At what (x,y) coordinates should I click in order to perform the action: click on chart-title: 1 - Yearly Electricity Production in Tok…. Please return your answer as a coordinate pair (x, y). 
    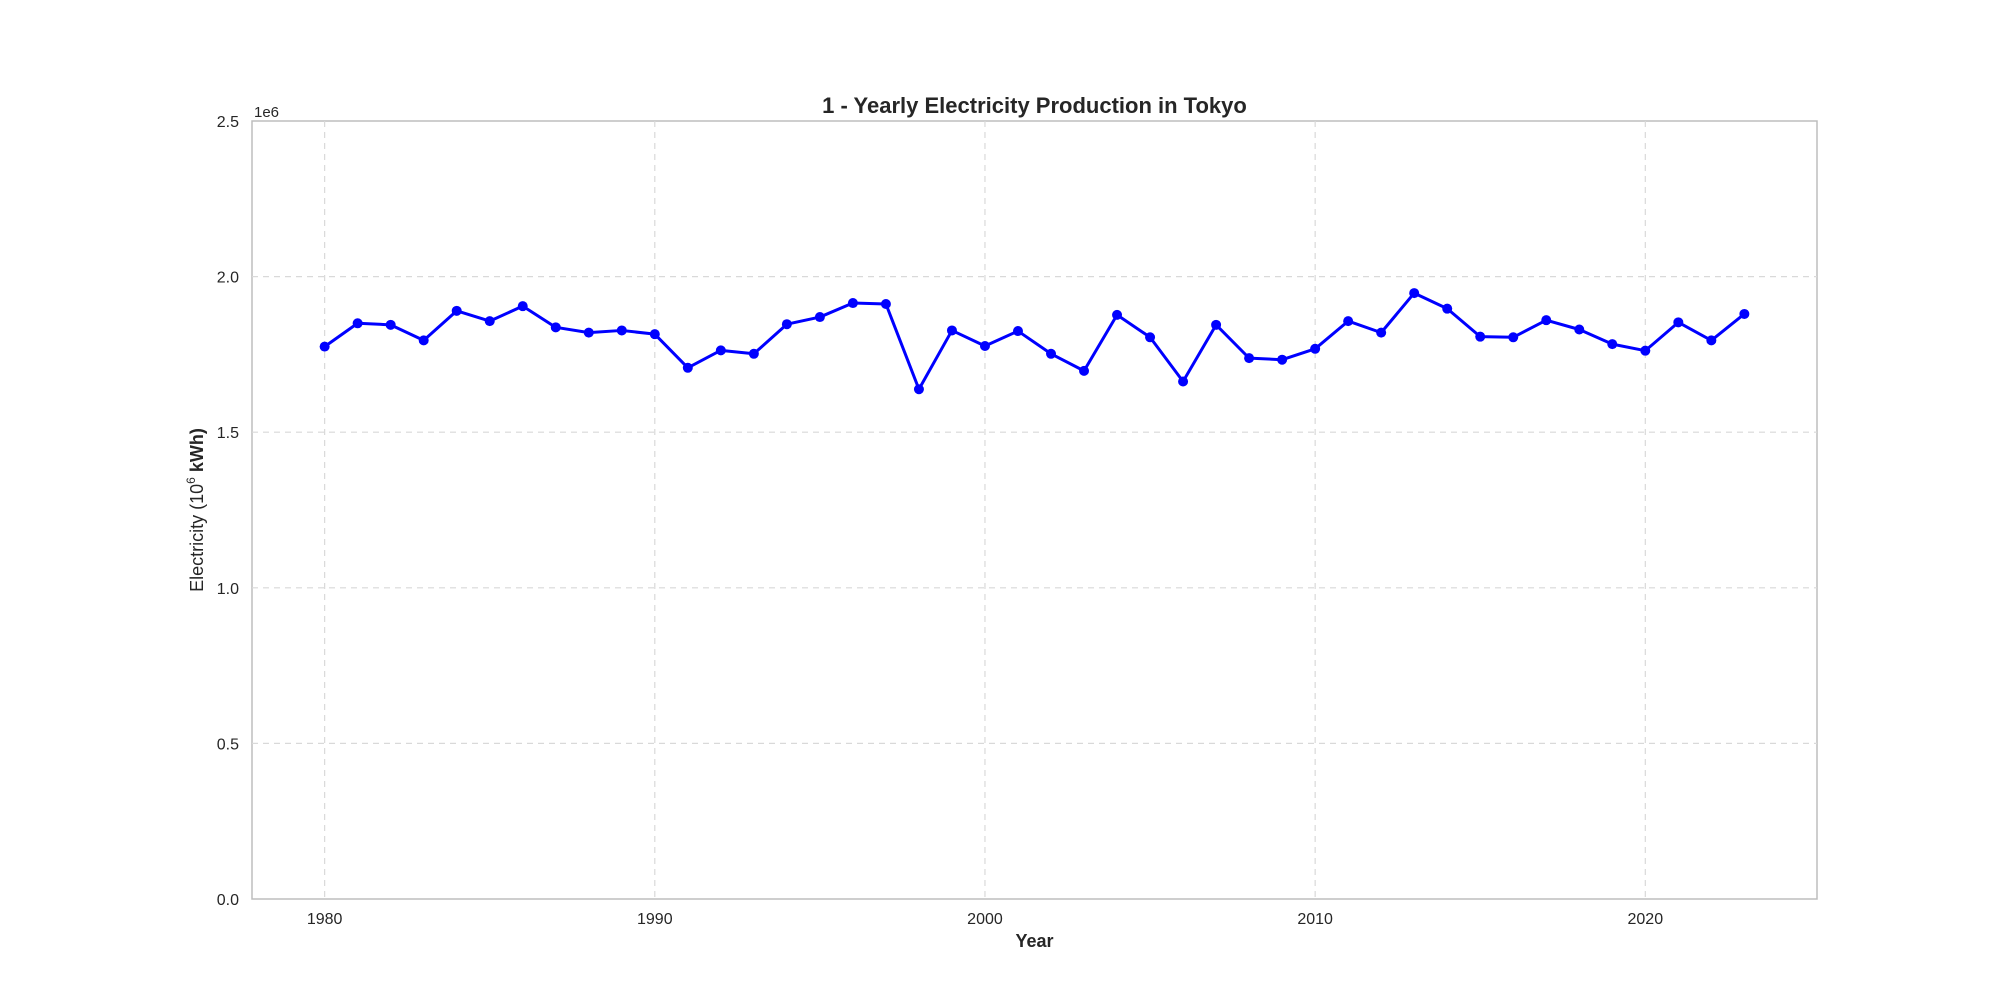
    Looking at the image, I should click on (1034, 105).